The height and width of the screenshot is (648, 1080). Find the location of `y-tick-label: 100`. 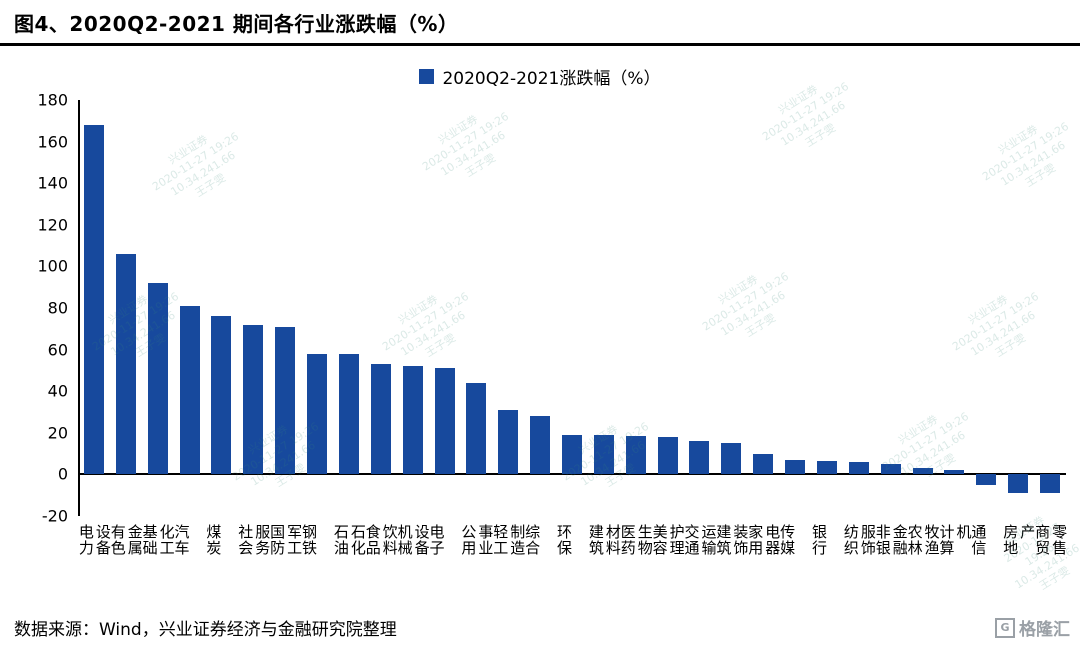

y-tick-label: 100 is located at coordinates (52, 266).